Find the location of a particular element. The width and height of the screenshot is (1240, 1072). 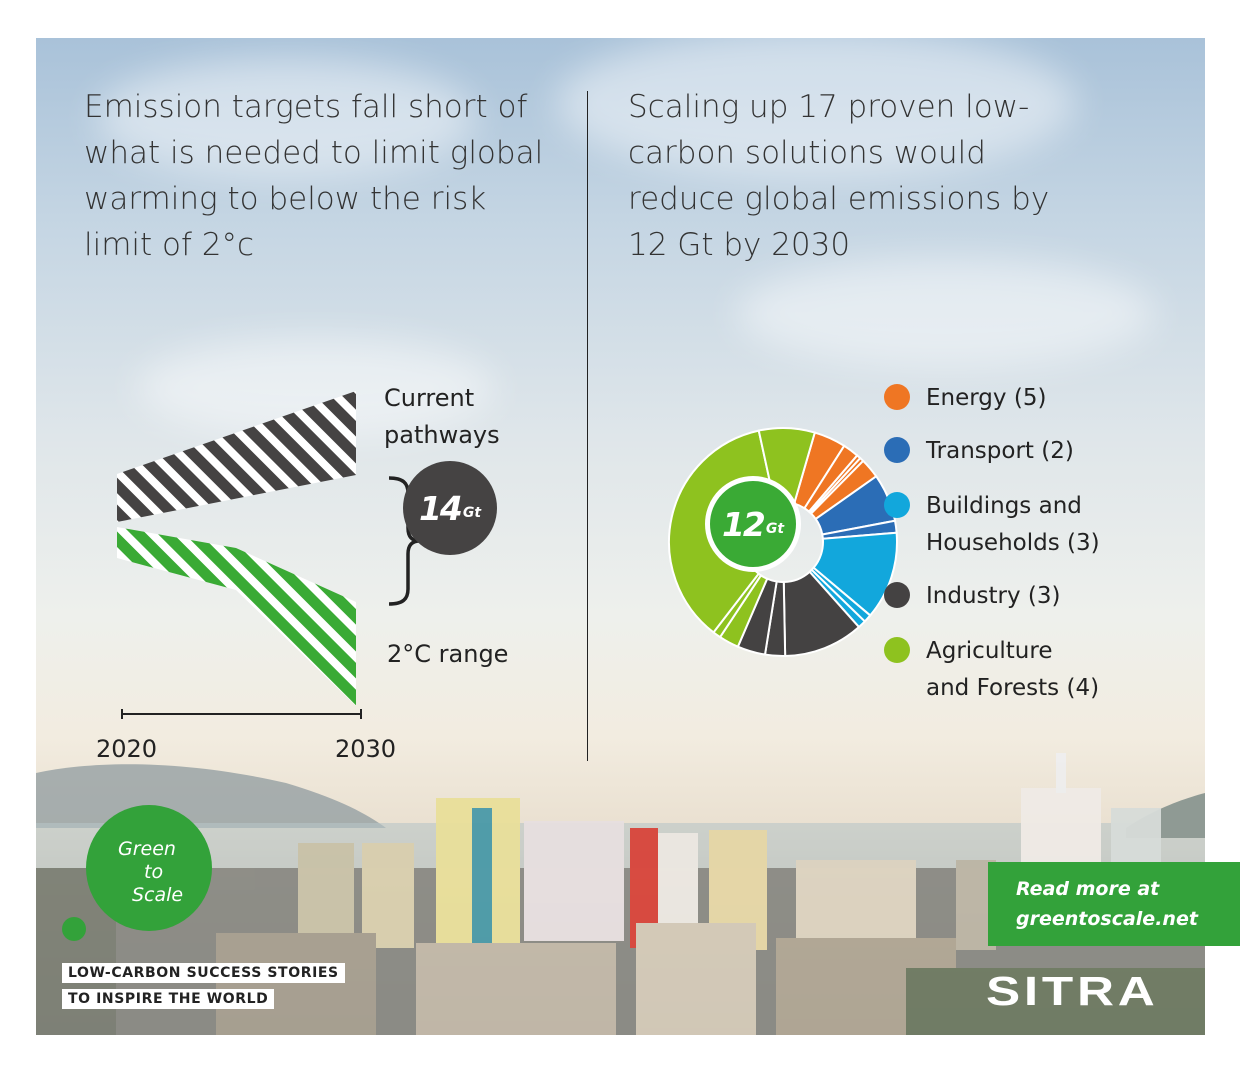

divider is located at coordinates (587, 426).